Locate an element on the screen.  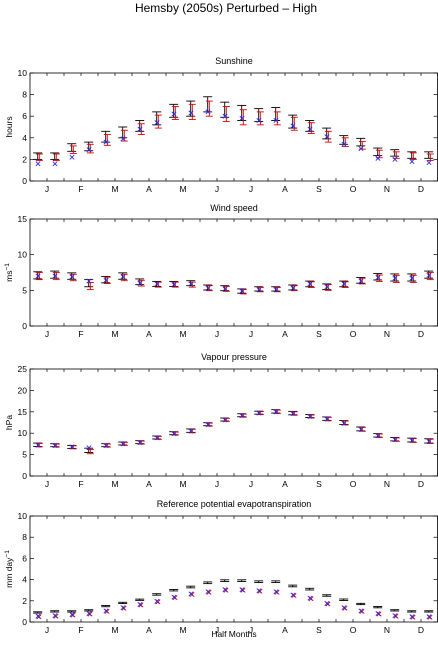
y-tick-label: 4 is located at coordinates (24, 580).